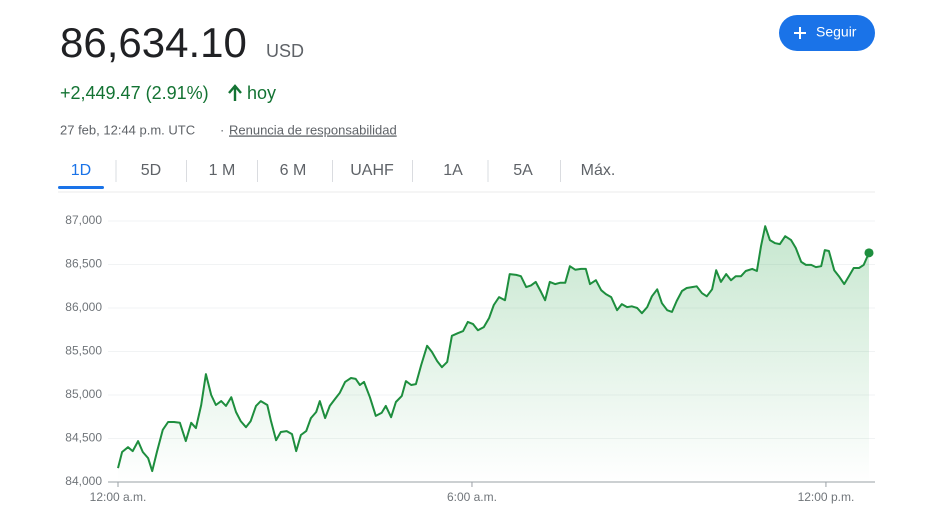  I want to click on change: +2,449.47 (2.91%), so click(134, 93).